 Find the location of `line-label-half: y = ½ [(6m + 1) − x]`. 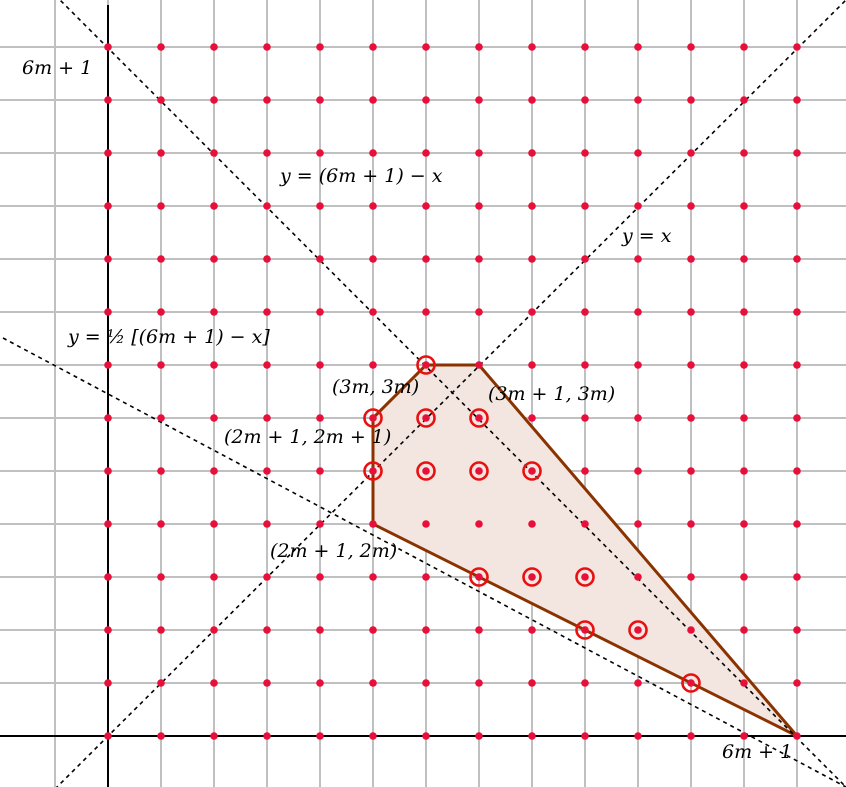

line-label-half: y = ½ [(6m + 1) − x] is located at coordinates (168, 337).